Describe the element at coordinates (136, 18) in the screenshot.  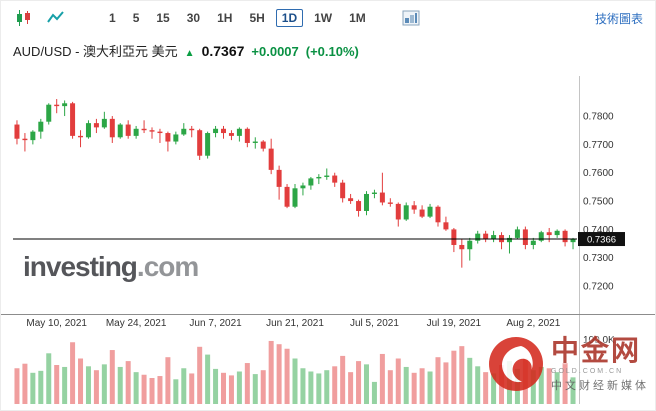
I see `timeframe-5: 5` at that location.